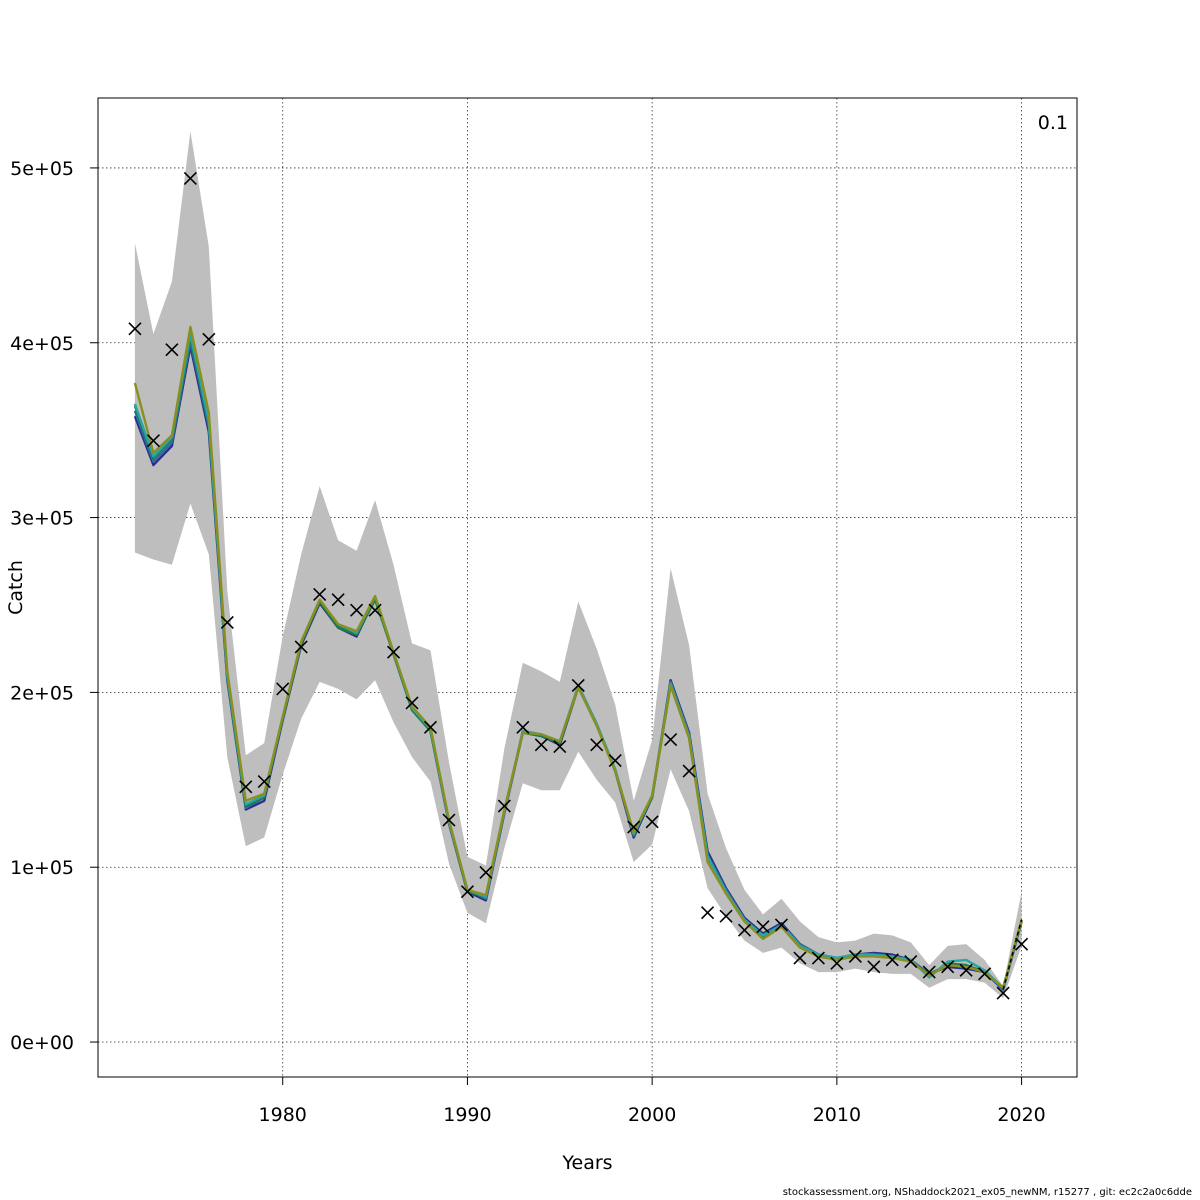 The image size is (1200, 1200). Describe the element at coordinates (586, 1163) in the screenshot. I see `x-axis-title: Years` at that location.